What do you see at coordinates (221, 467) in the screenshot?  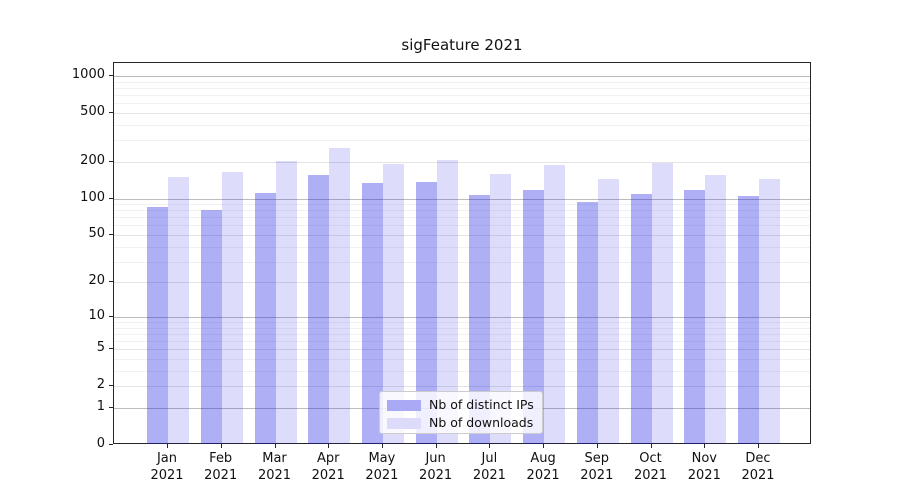 I see `xtick-label-feb: Feb 2021` at bounding box center [221, 467].